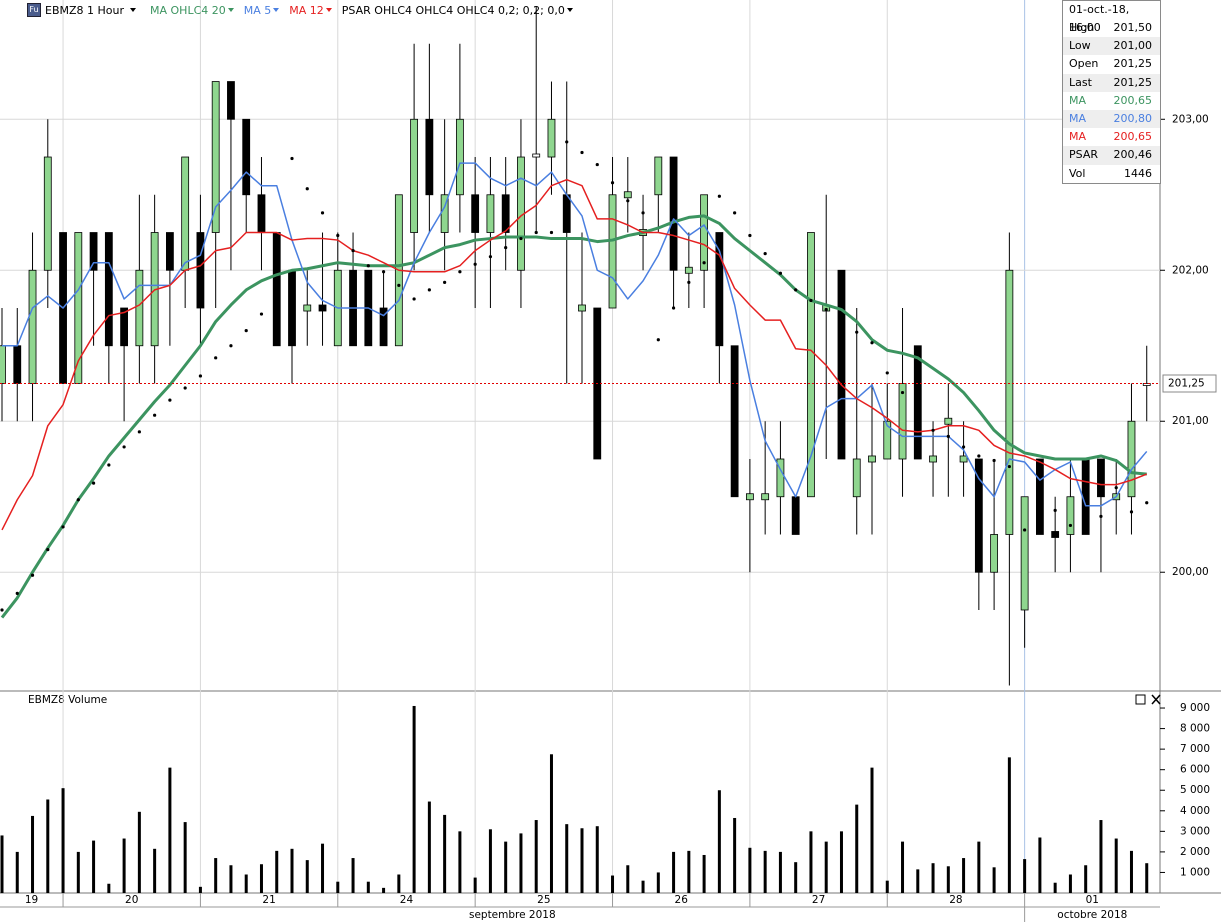  I want to click on maximize-button, so click(1140, 699).